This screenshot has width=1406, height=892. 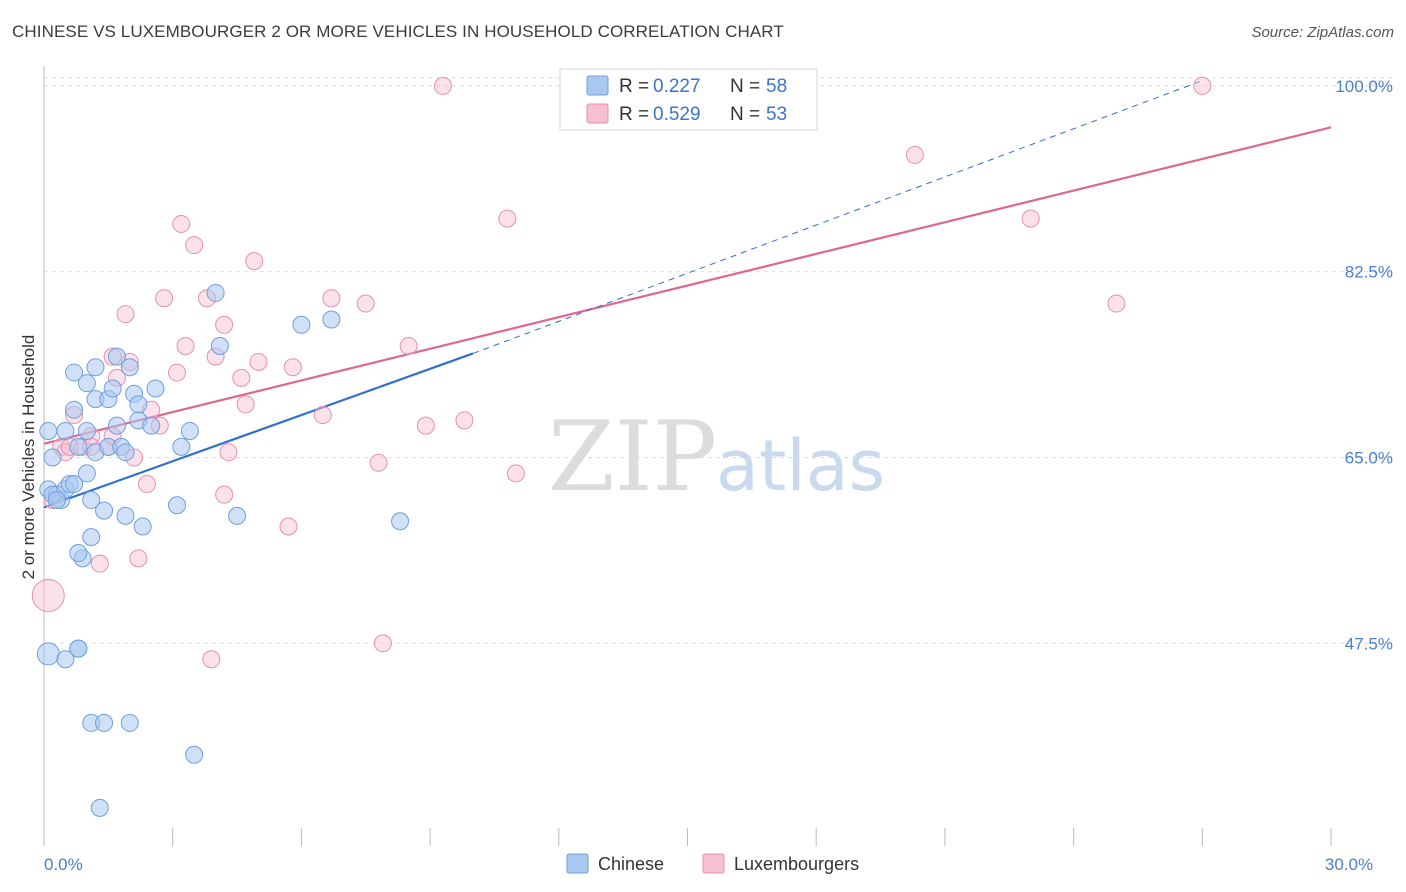 What do you see at coordinates (63, 864) in the screenshot?
I see `x-tick-label: 0.0%` at bounding box center [63, 864].